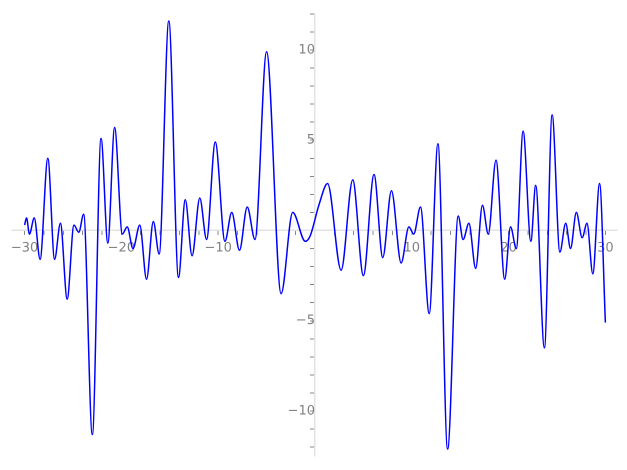 The image size is (627, 470). What do you see at coordinates (412, 248) in the screenshot?
I see `x-tick-label: 10` at bounding box center [412, 248].